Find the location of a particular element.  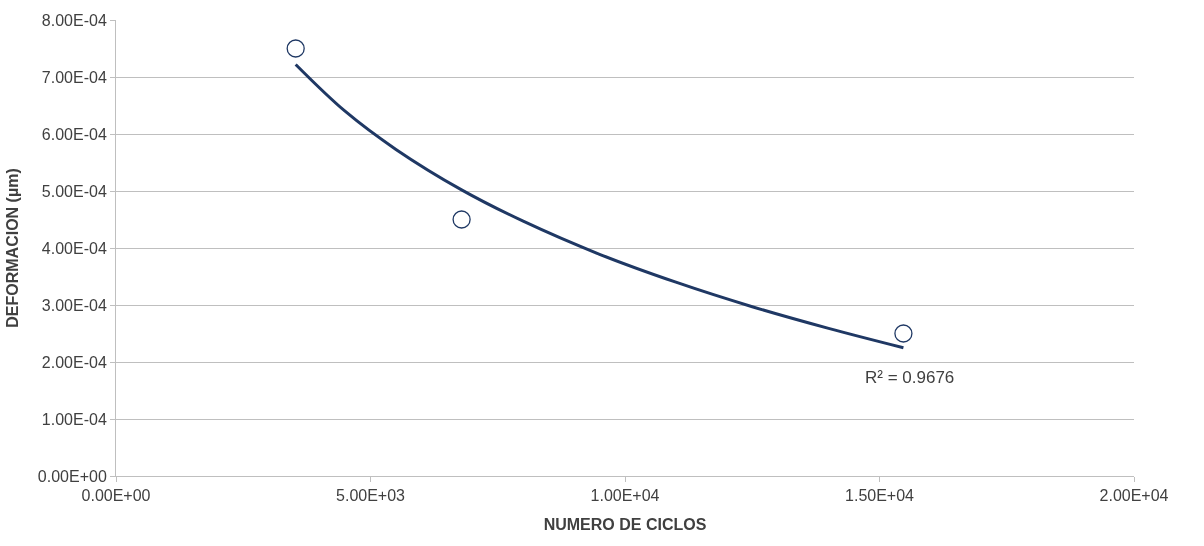

y-tick-label: 8.00E-04 is located at coordinates (74, 20).